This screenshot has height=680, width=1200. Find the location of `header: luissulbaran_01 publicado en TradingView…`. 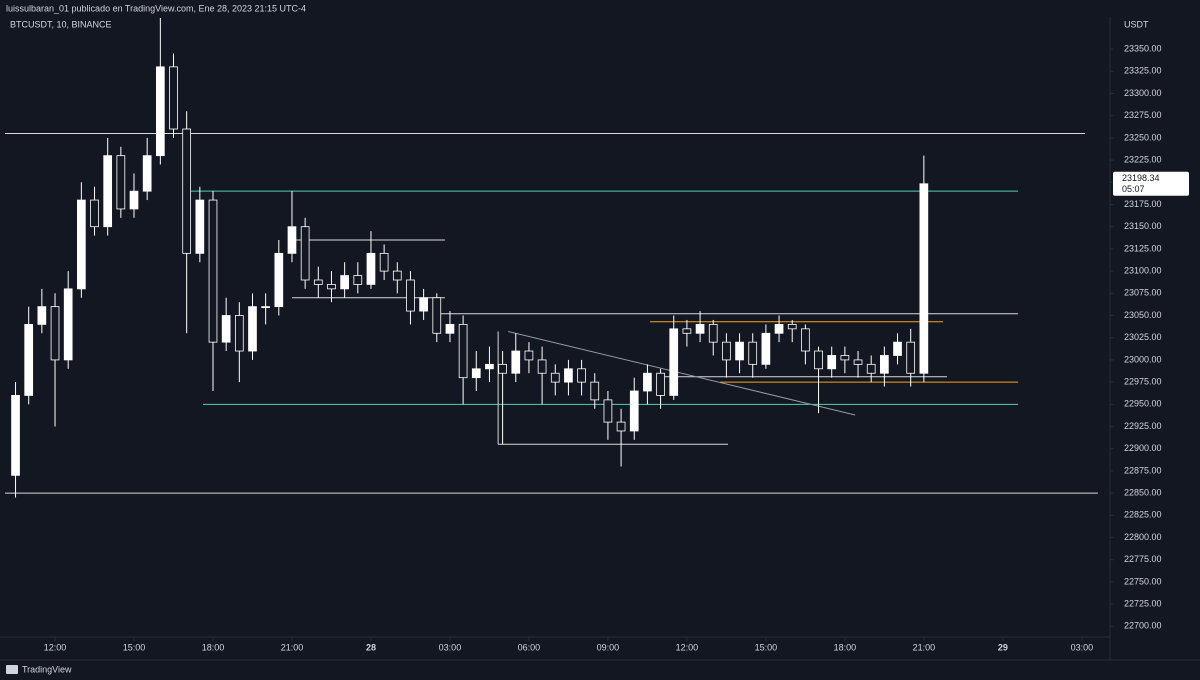

header: luissulbaran_01 publicado en TradingView… is located at coordinates (156, 8).